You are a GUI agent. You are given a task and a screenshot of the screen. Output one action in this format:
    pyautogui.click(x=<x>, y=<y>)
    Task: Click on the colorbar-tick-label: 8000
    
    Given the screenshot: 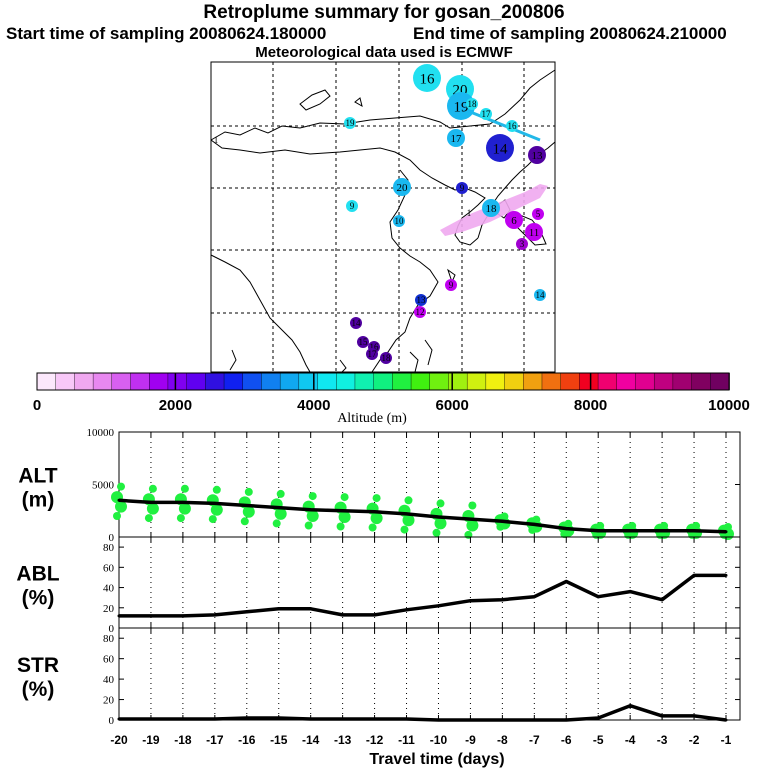 What is the action you would take?
    pyautogui.click(x=590, y=405)
    